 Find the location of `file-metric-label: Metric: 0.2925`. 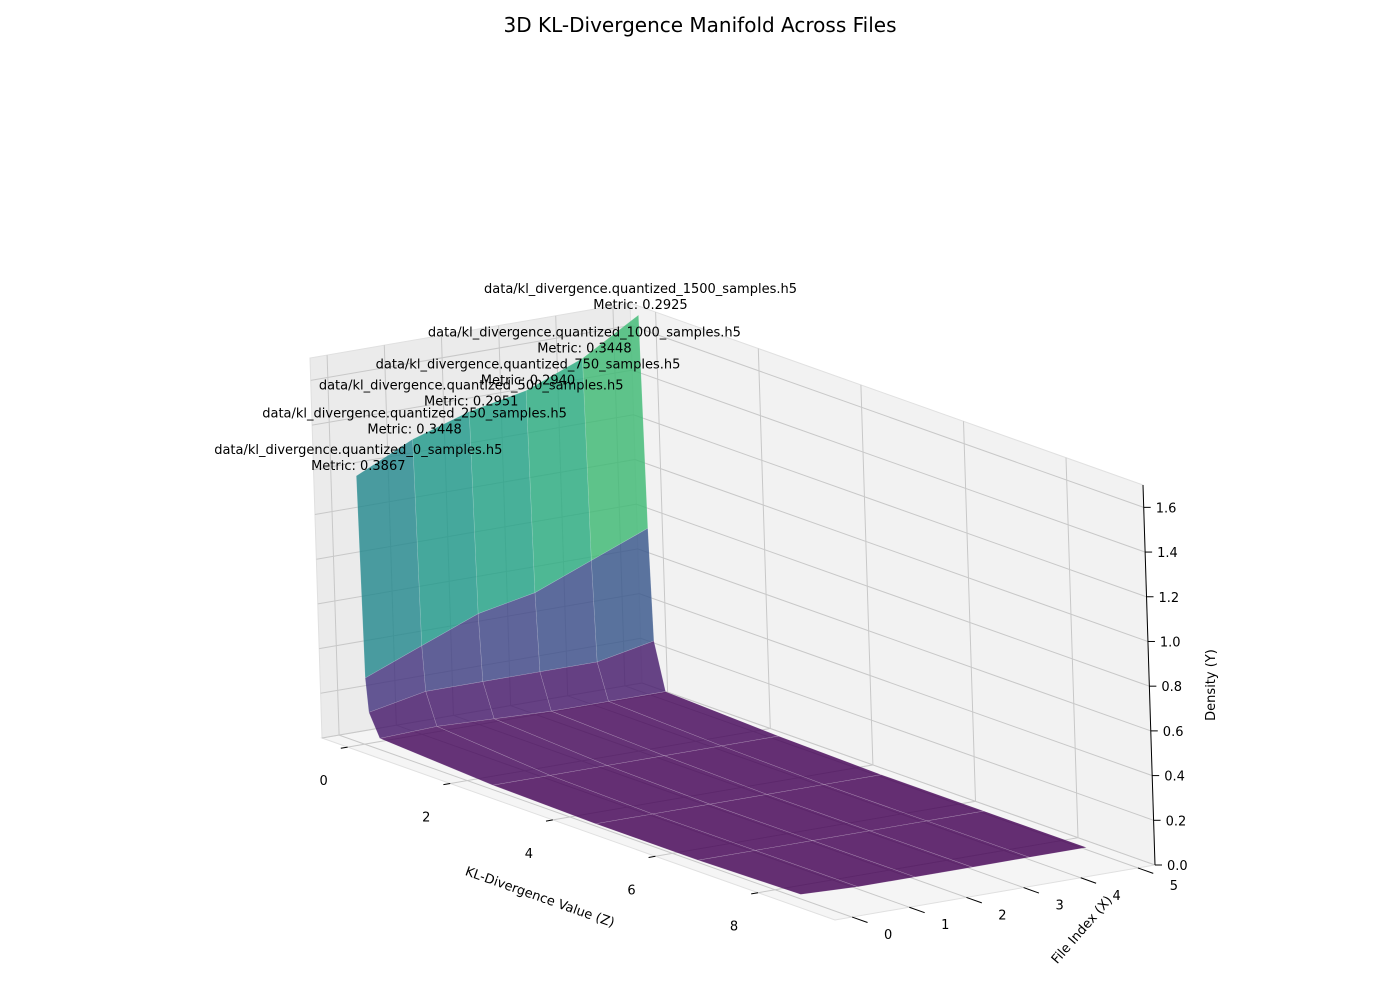

file-metric-label: Metric: 0.2925 is located at coordinates (640, 305).